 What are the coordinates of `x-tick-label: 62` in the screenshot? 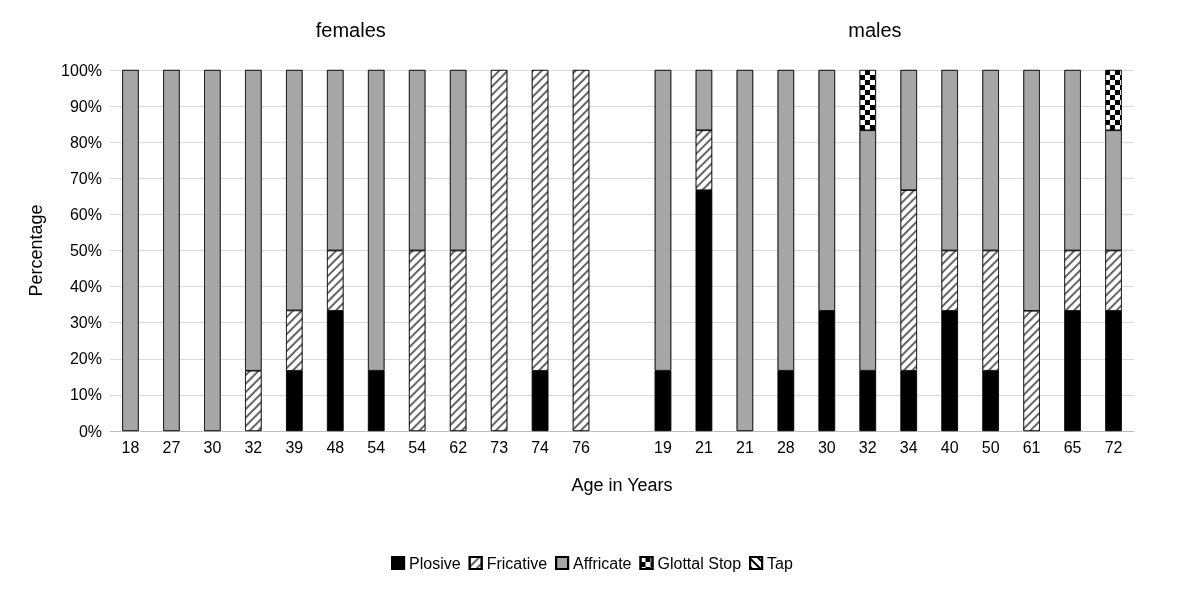 It's located at (458, 447).